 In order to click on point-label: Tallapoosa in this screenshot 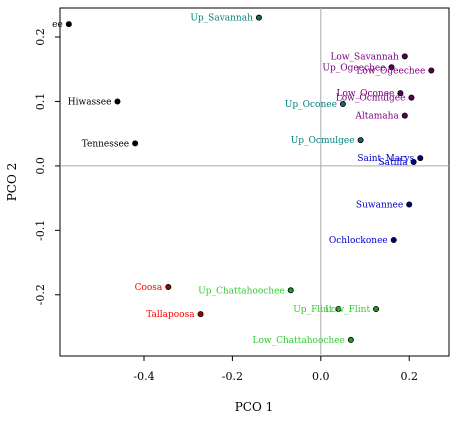, I will do `click(170, 315)`.